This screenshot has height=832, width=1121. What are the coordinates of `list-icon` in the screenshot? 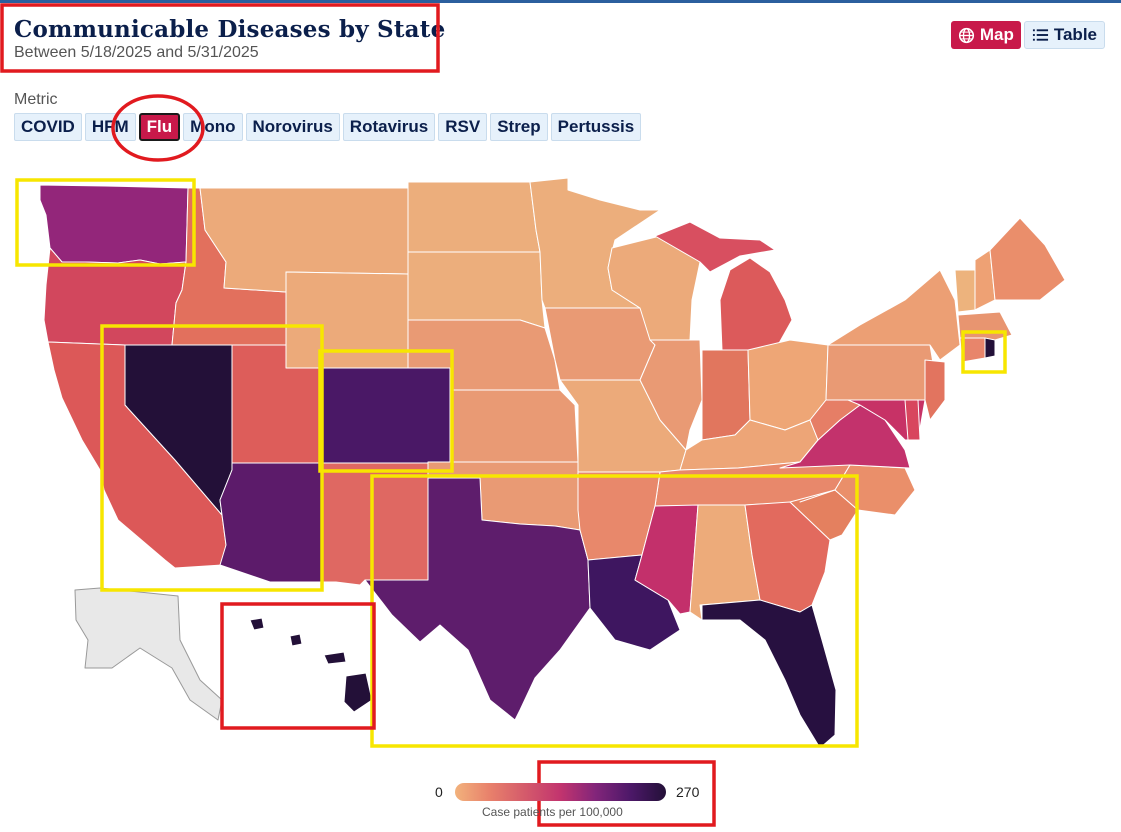 It's located at (1040, 35).